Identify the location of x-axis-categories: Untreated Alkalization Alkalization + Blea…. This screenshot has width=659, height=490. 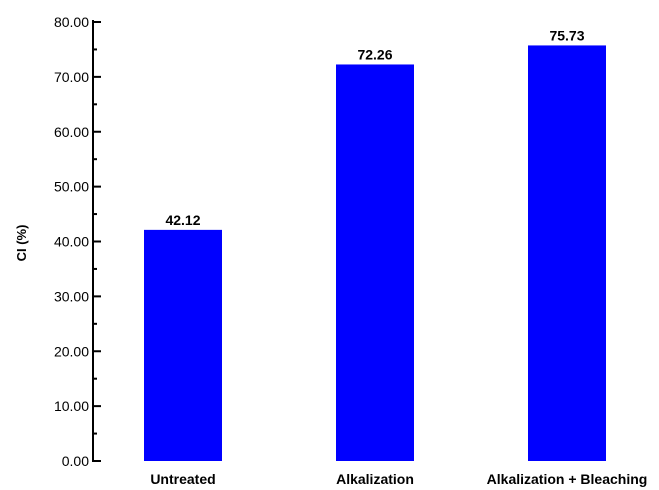
(398, 479).